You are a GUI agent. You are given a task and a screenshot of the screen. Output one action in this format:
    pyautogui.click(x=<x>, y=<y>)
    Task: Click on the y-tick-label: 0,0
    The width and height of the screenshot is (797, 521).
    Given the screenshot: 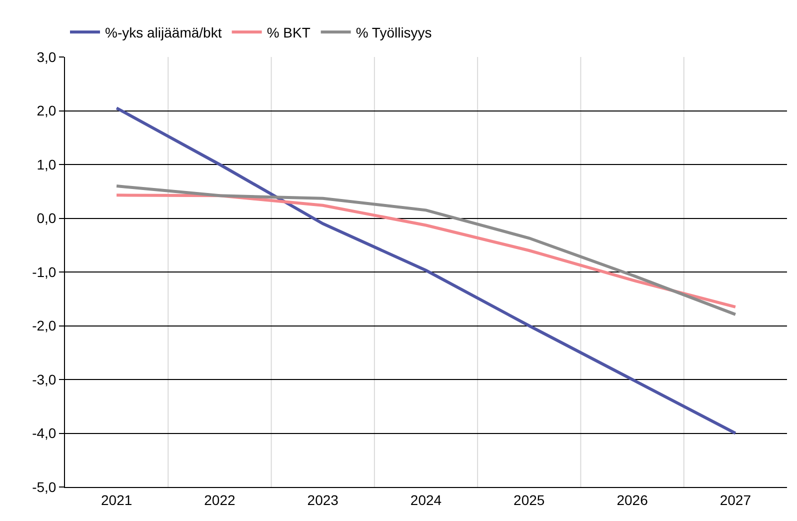 What is the action you would take?
    pyautogui.click(x=46, y=218)
    